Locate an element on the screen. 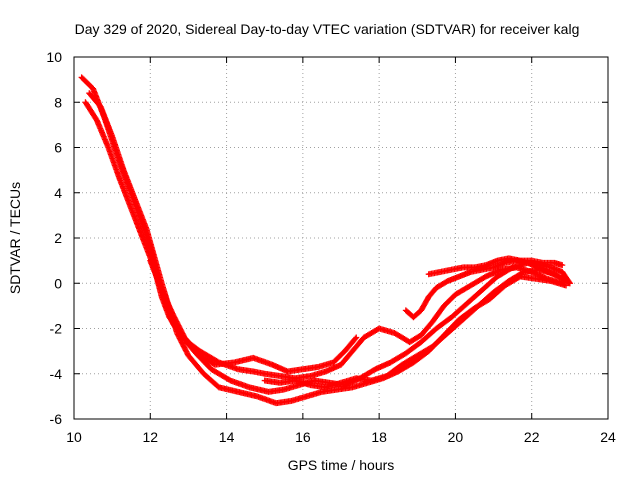  y-tick-label: -4 is located at coordinates (56, 374).